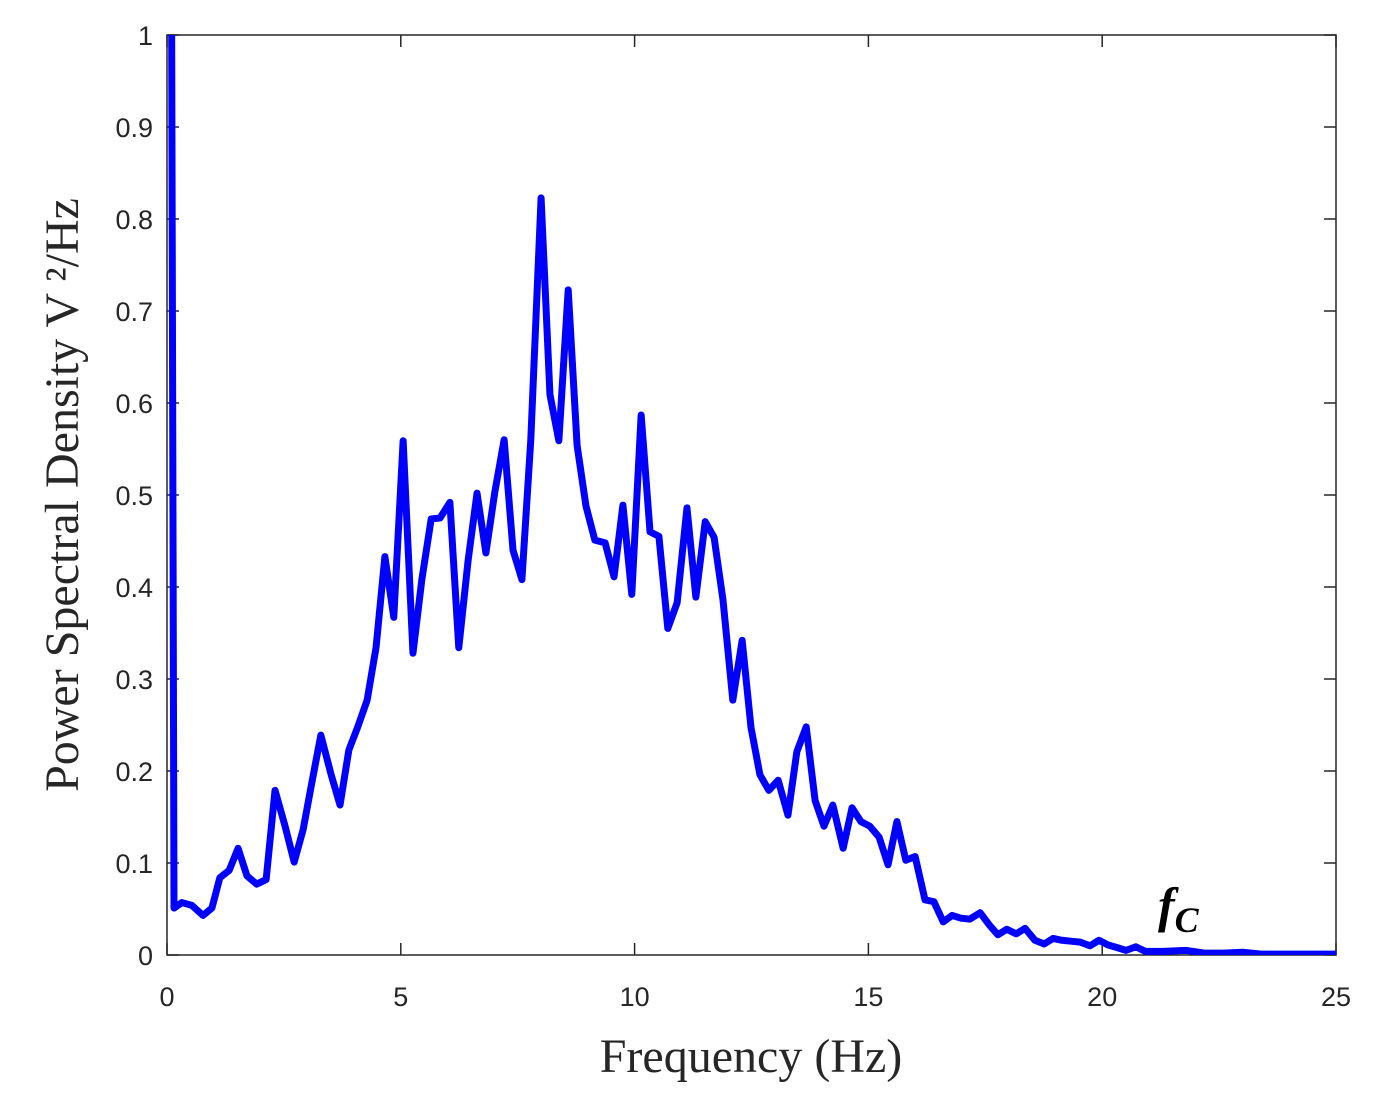 The width and height of the screenshot is (1392, 1098). What do you see at coordinates (134, 588) in the screenshot?
I see `y-tick-label: 0.4` at bounding box center [134, 588].